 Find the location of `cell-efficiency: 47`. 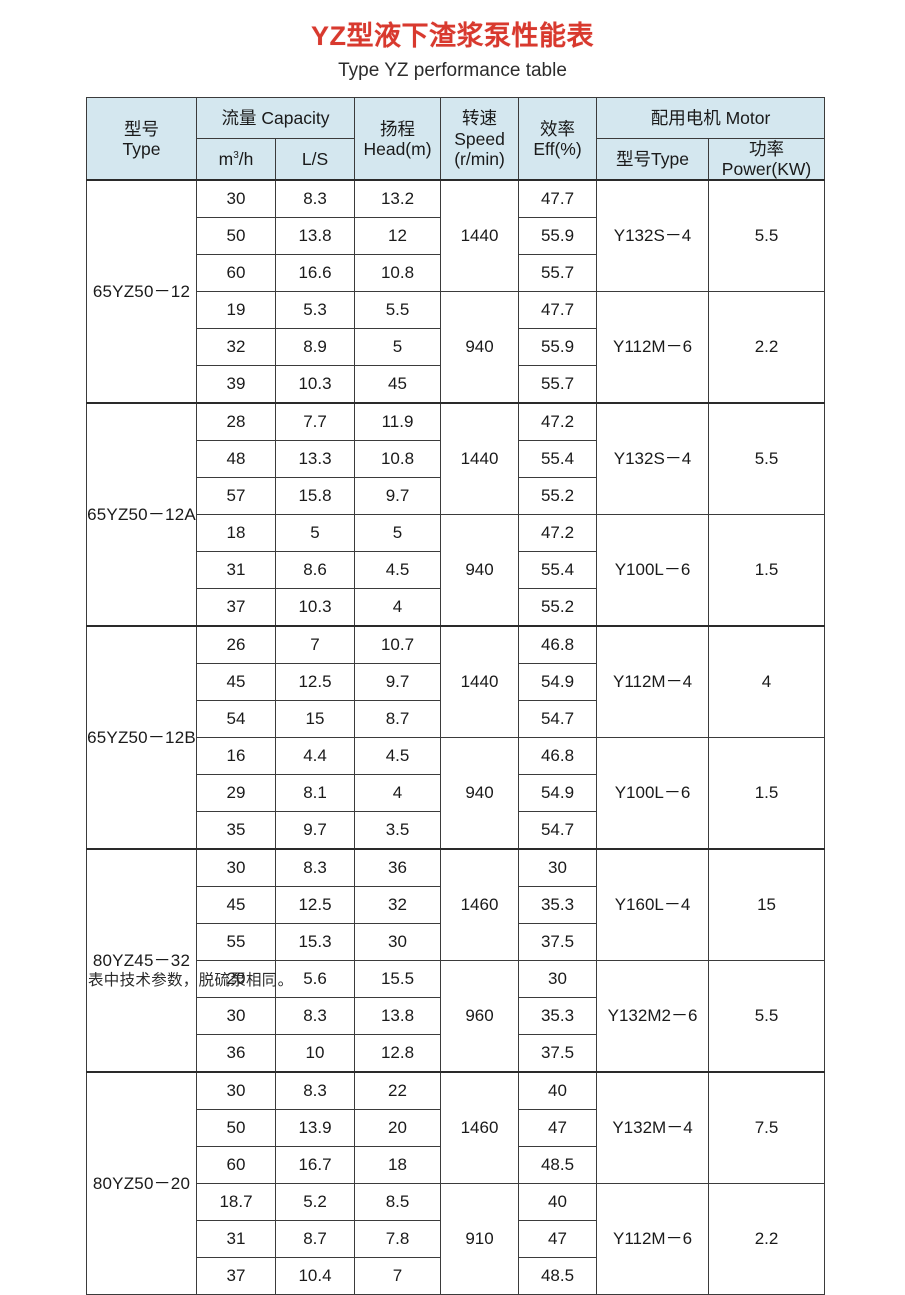

cell-efficiency: 47 is located at coordinates (558, 1128).